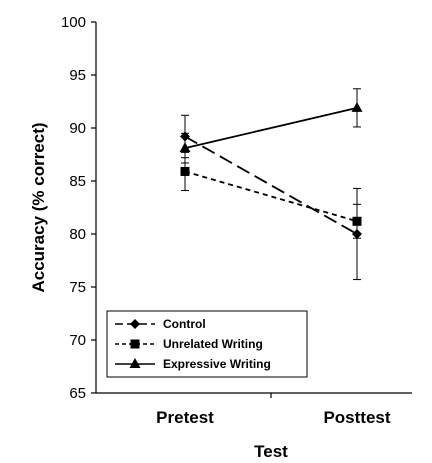 The width and height of the screenshot is (432, 463). I want to click on series-unrelated-writing, so click(271, 195).